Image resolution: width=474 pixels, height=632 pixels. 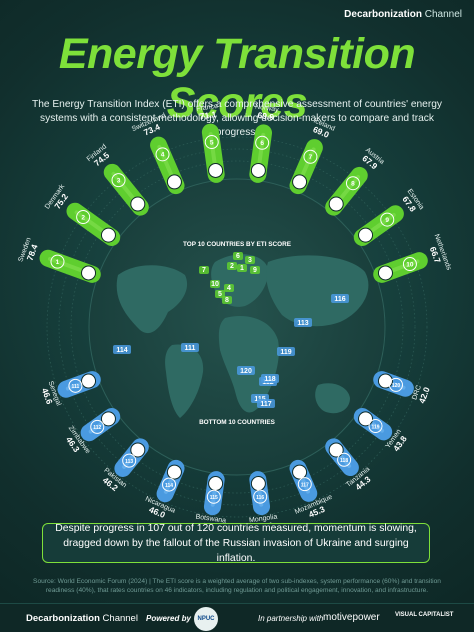 What do you see at coordinates (206, 619) in the screenshot?
I see `npuc-logo: NPUC` at bounding box center [206, 619].